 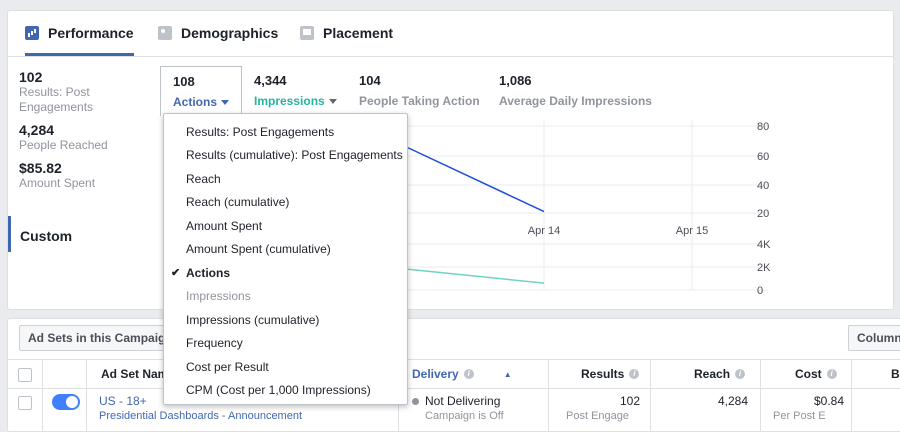 I want to click on metric-avg-daily-impressions: 1,086 Average Daily Impressions, so click(x=575, y=90).